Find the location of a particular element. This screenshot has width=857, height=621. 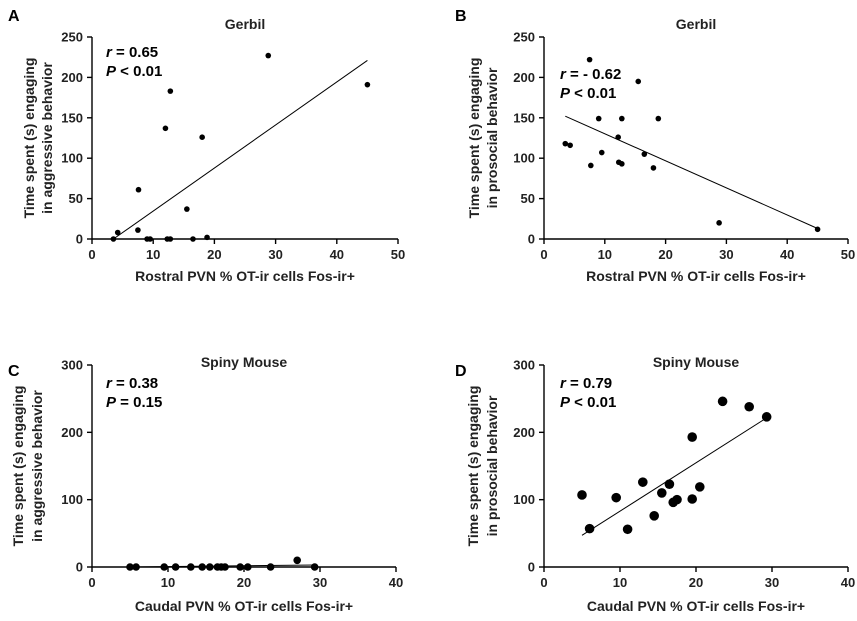

correlation-stat: r = 0.65 is located at coordinates (132, 52).